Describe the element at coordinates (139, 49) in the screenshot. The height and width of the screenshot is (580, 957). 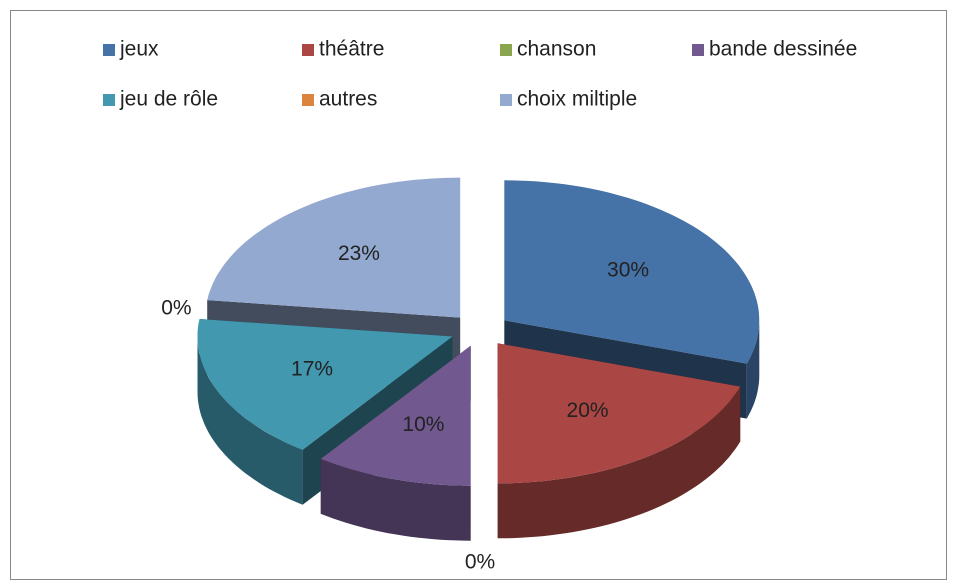
I see `legend-label: jeux` at that location.